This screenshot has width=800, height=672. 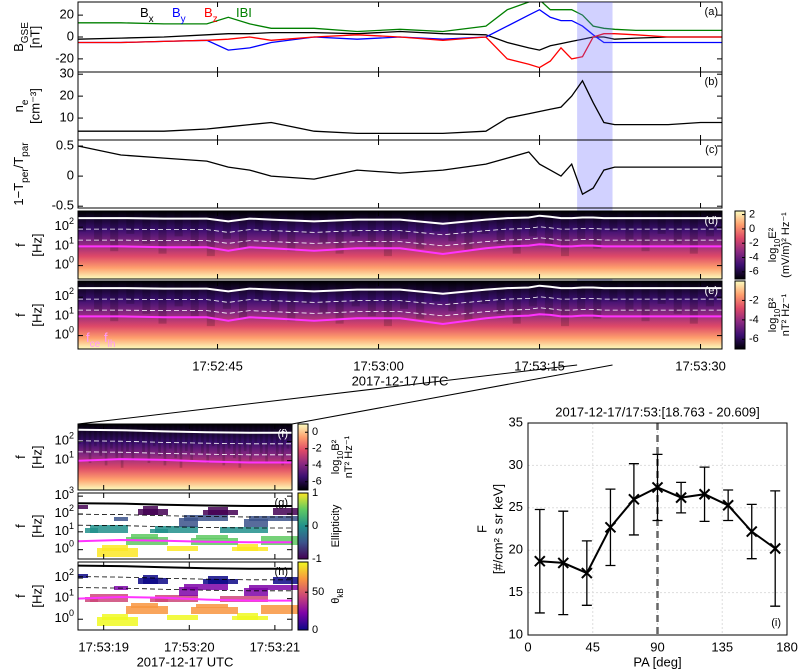 What do you see at coordinates (786, 245) in the screenshot?
I see `colorbar-unit: (mV/m)² Hz⁻¹` at bounding box center [786, 245].